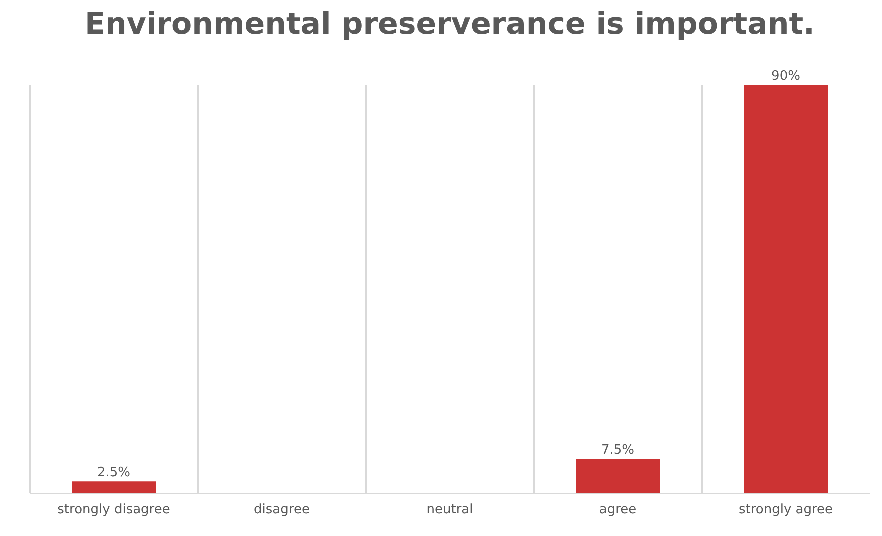 This screenshot has height=536, width=882. What do you see at coordinates (450, 510) in the screenshot?
I see `x-tick-label: neutral` at bounding box center [450, 510].